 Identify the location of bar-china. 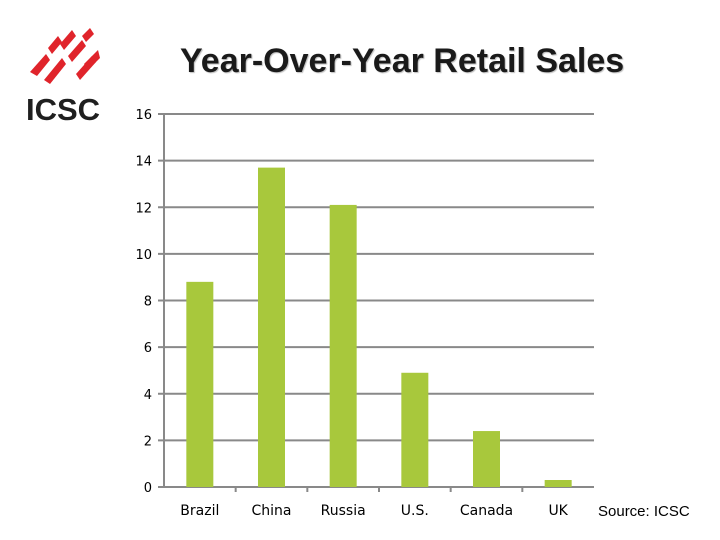
(271, 327).